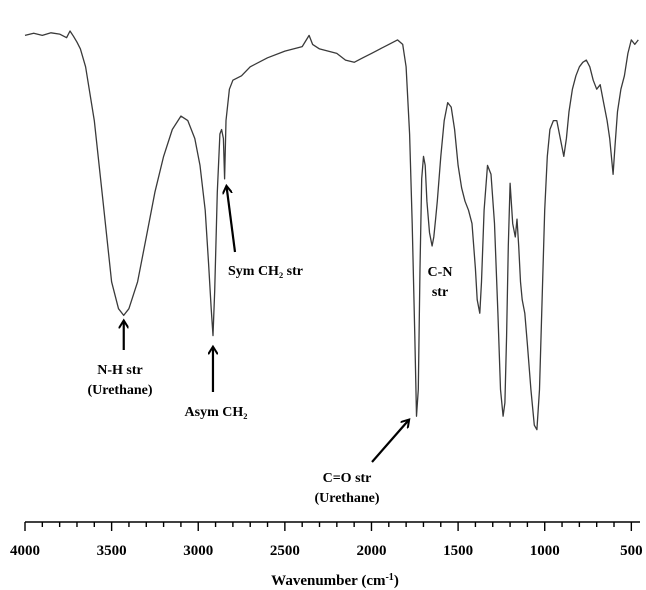  What do you see at coordinates (458, 551) in the screenshot?
I see `x-tick-label: 1500` at bounding box center [458, 551].